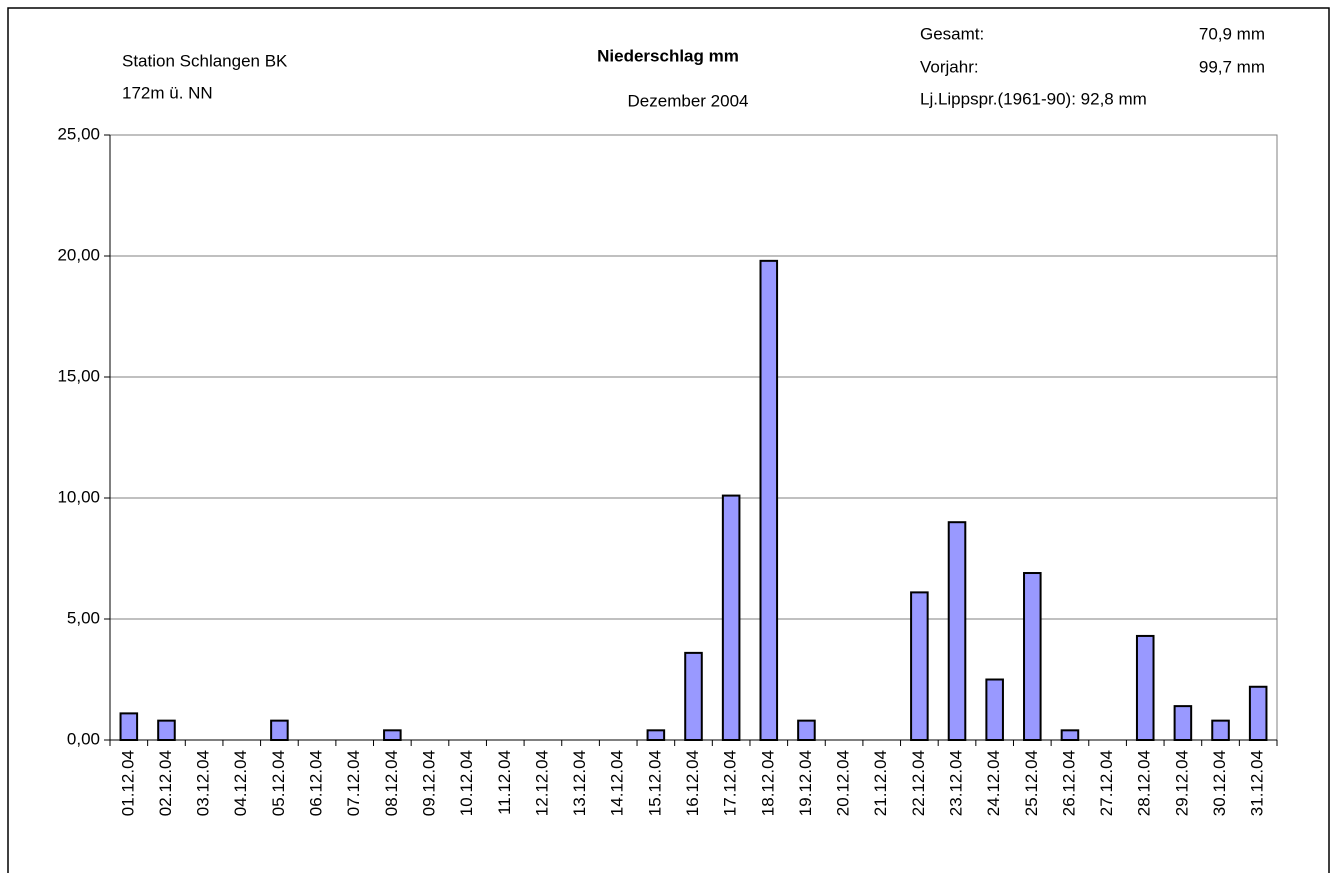  Describe the element at coordinates (668, 55) in the screenshot. I see `chart-title: Niederschlag mm` at that location.